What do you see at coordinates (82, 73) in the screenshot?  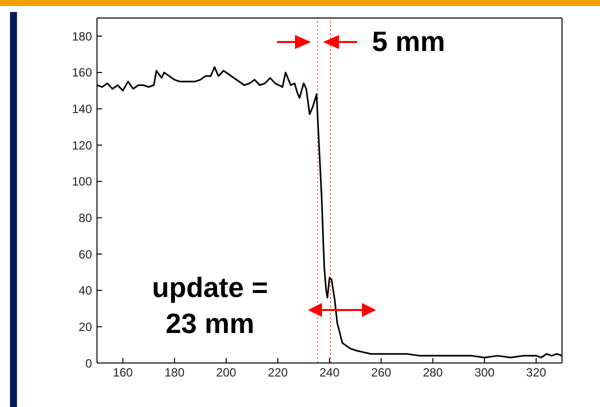 I see `y-tick-label: 160` at bounding box center [82, 73].